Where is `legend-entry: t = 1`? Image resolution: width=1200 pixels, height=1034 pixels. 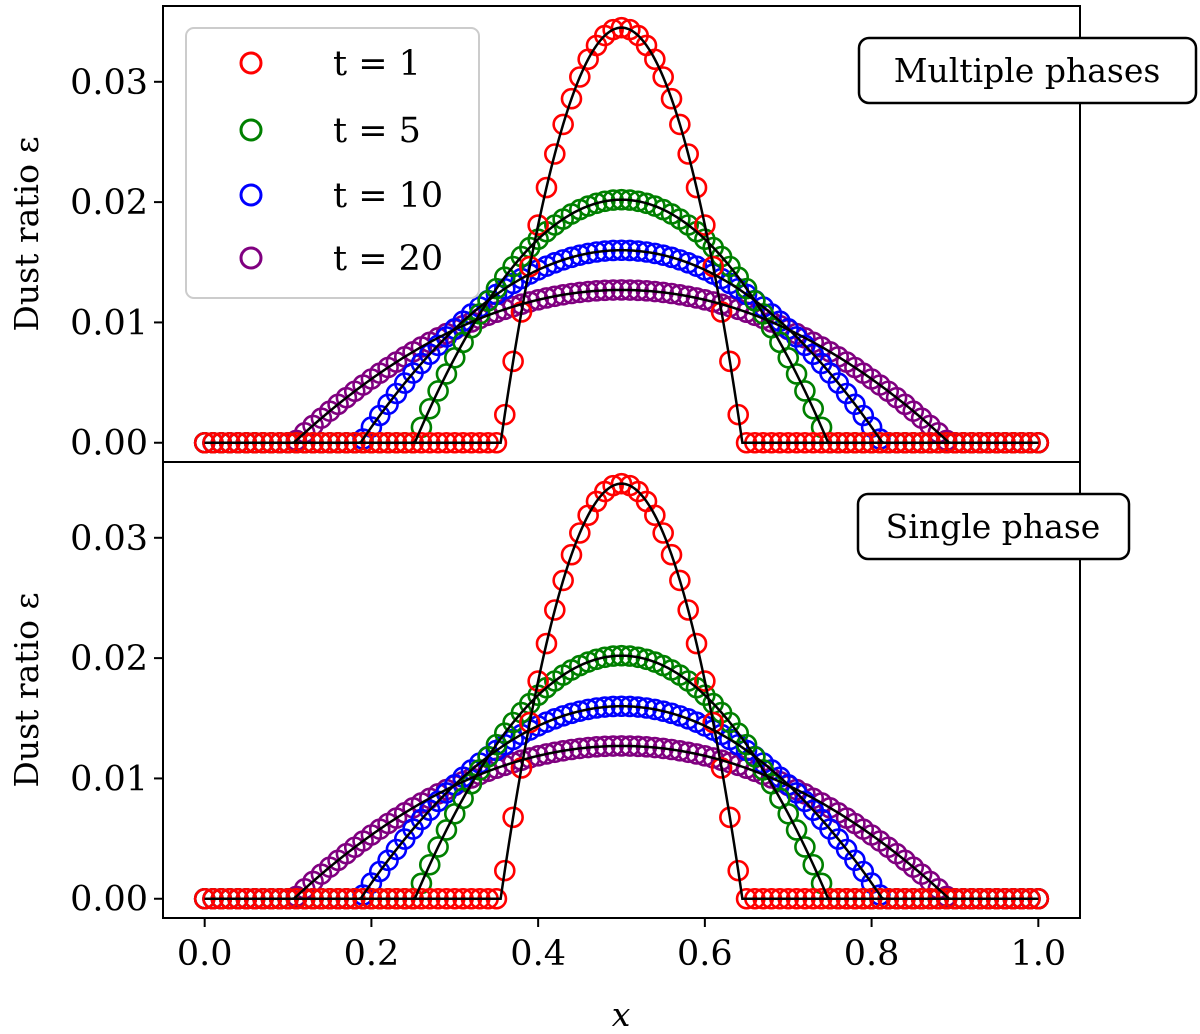
legend-entry: t = 1 is located at coordinates (330, 64).